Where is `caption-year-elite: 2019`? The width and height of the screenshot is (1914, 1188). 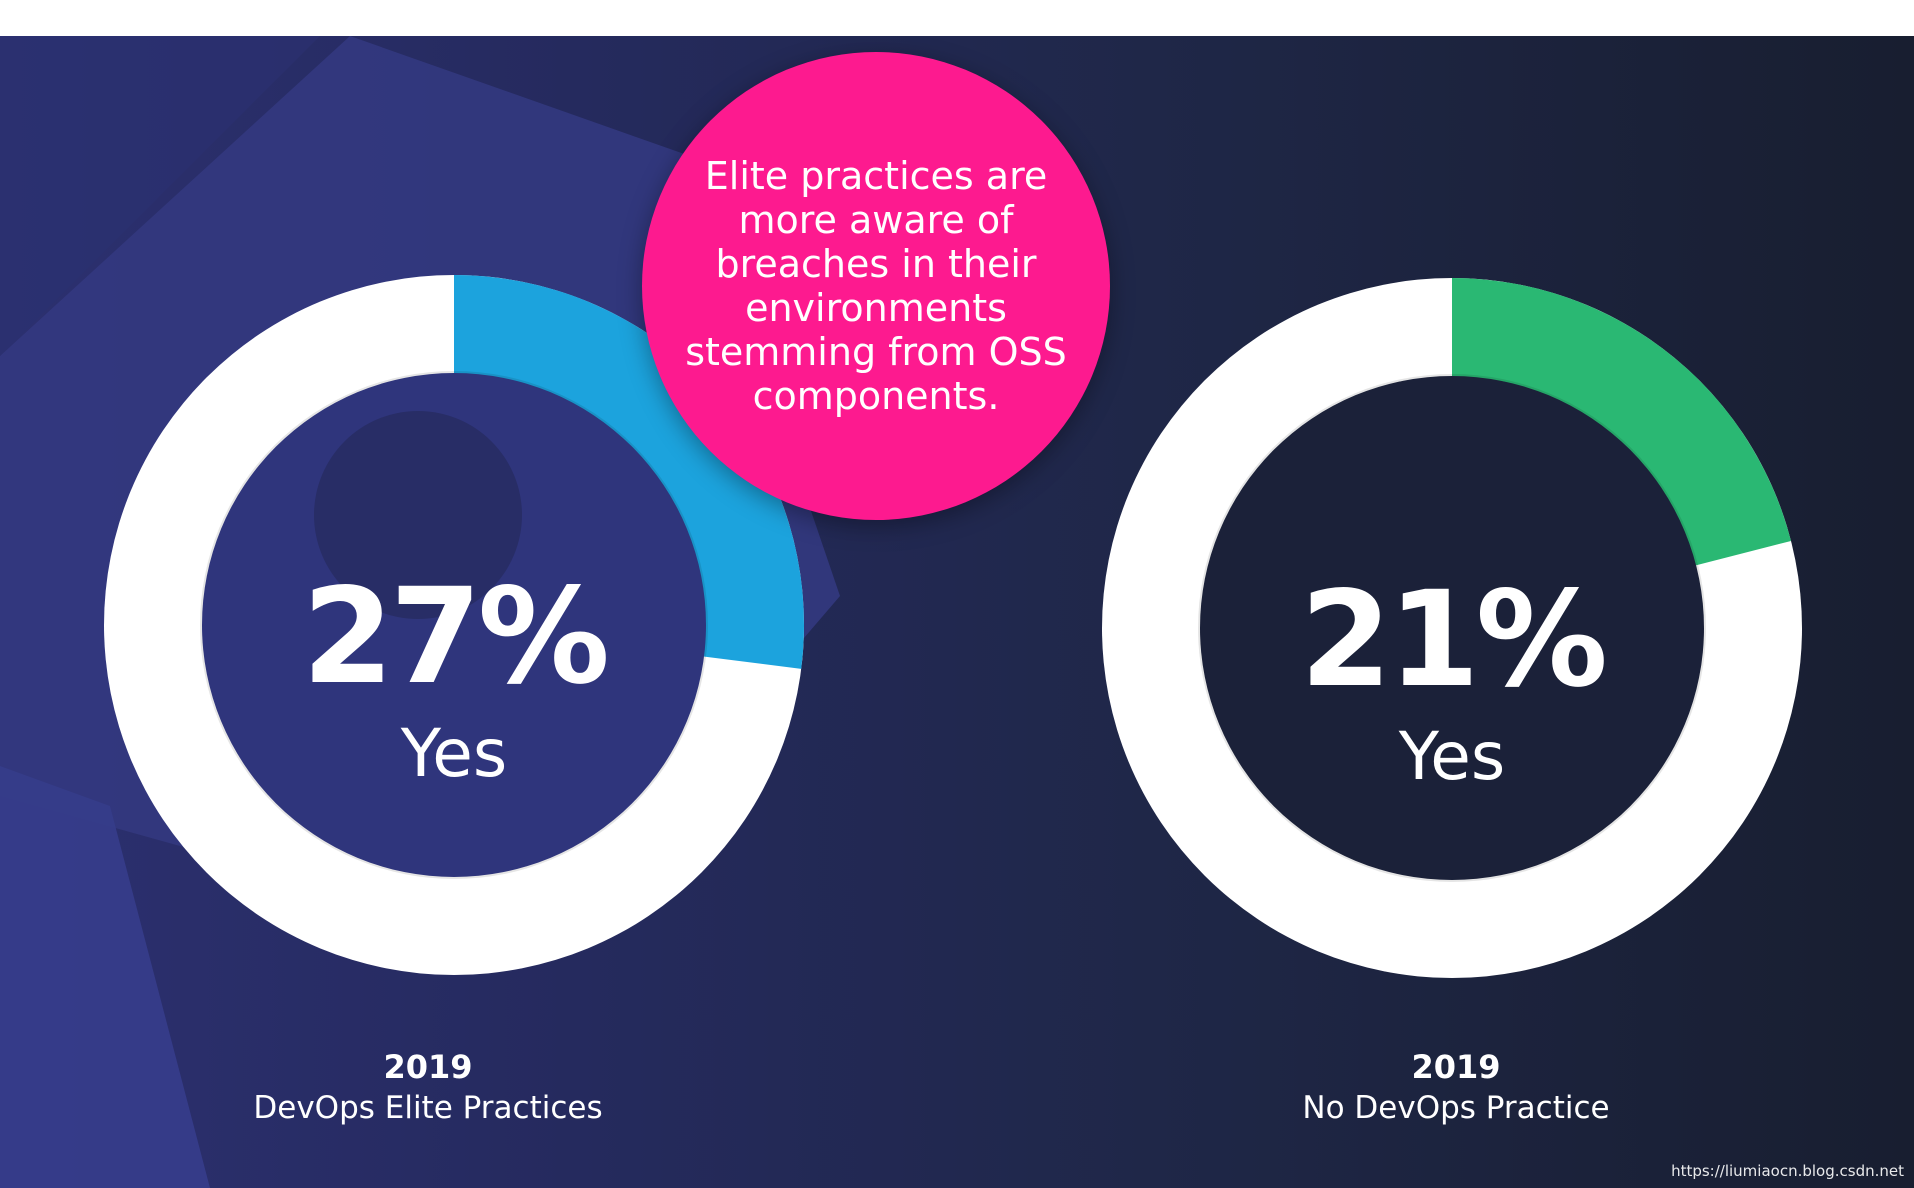 caption-year-elite: 2019 is located at coordinates (428, 1067).